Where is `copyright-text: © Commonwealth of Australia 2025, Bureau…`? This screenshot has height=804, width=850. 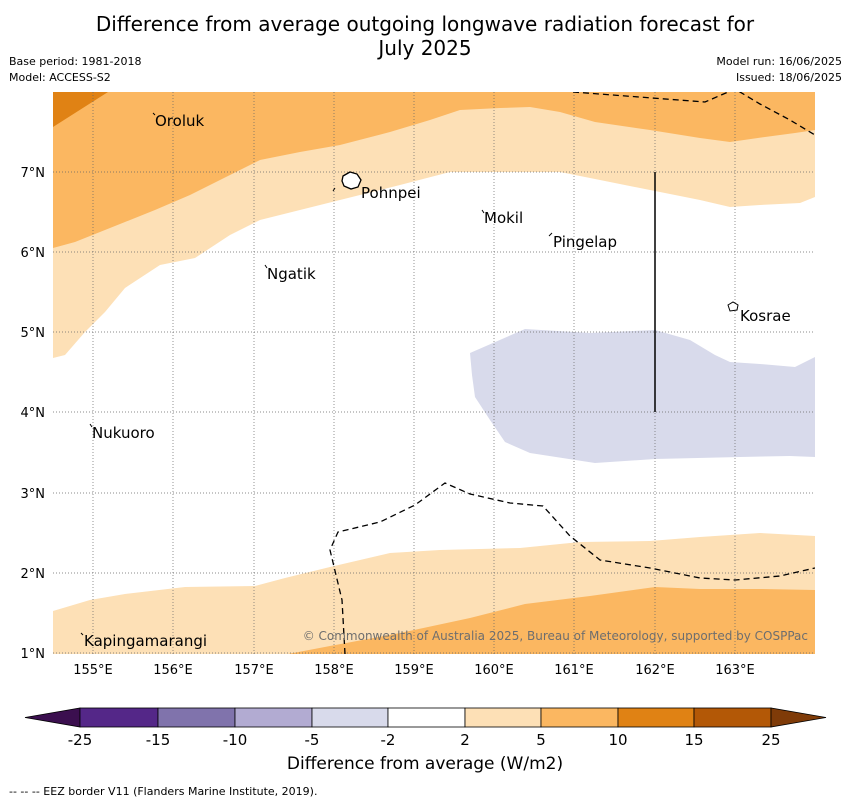
copyright-text: © Commonwealth of Australia 2025, Bureau… is located at coordinates (555, 636).